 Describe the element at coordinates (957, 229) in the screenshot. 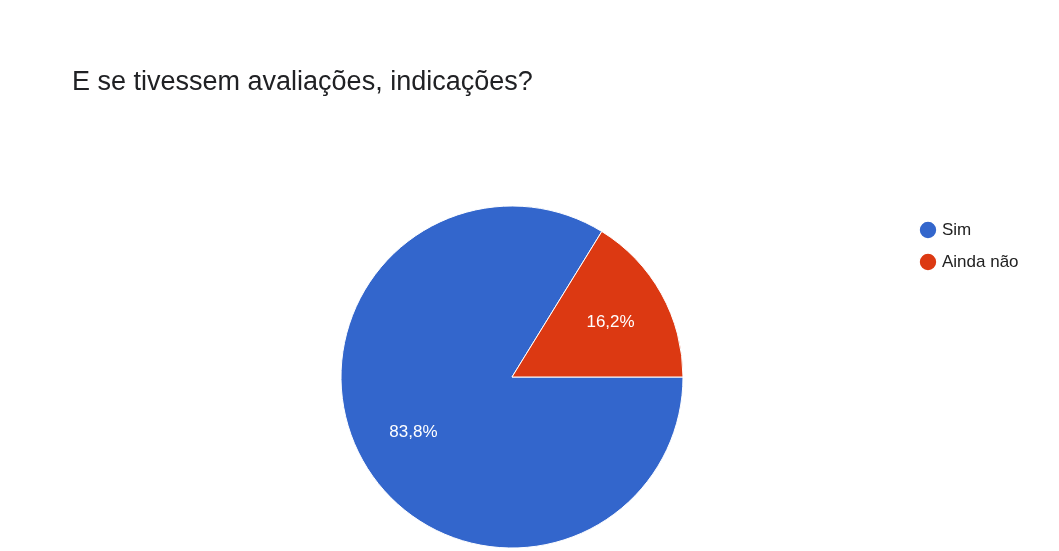

I see `legend-label: Sim` at that location.